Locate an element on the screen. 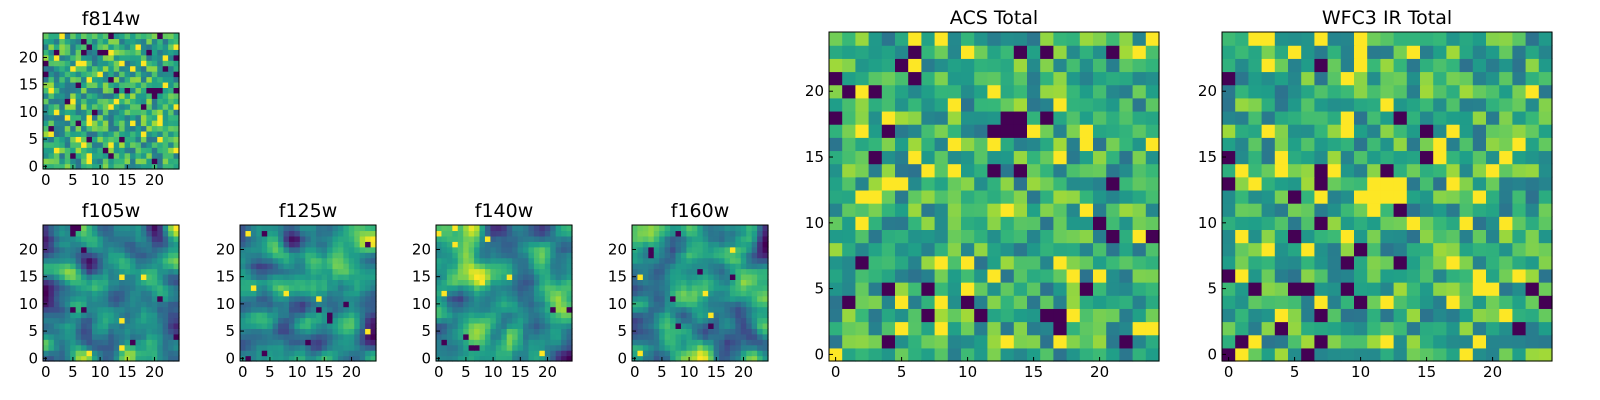  x-tick-label: 20 is located at coordinates (154, 180).